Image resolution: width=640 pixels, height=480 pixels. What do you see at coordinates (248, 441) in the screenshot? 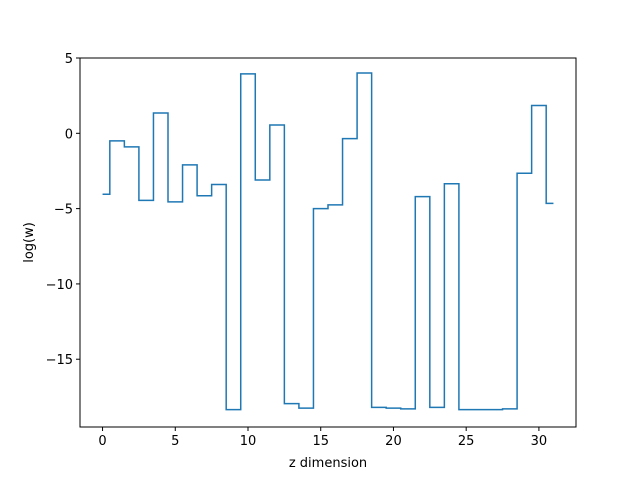
I see `x-tick-label: 10` at bounding box center [248, 441].